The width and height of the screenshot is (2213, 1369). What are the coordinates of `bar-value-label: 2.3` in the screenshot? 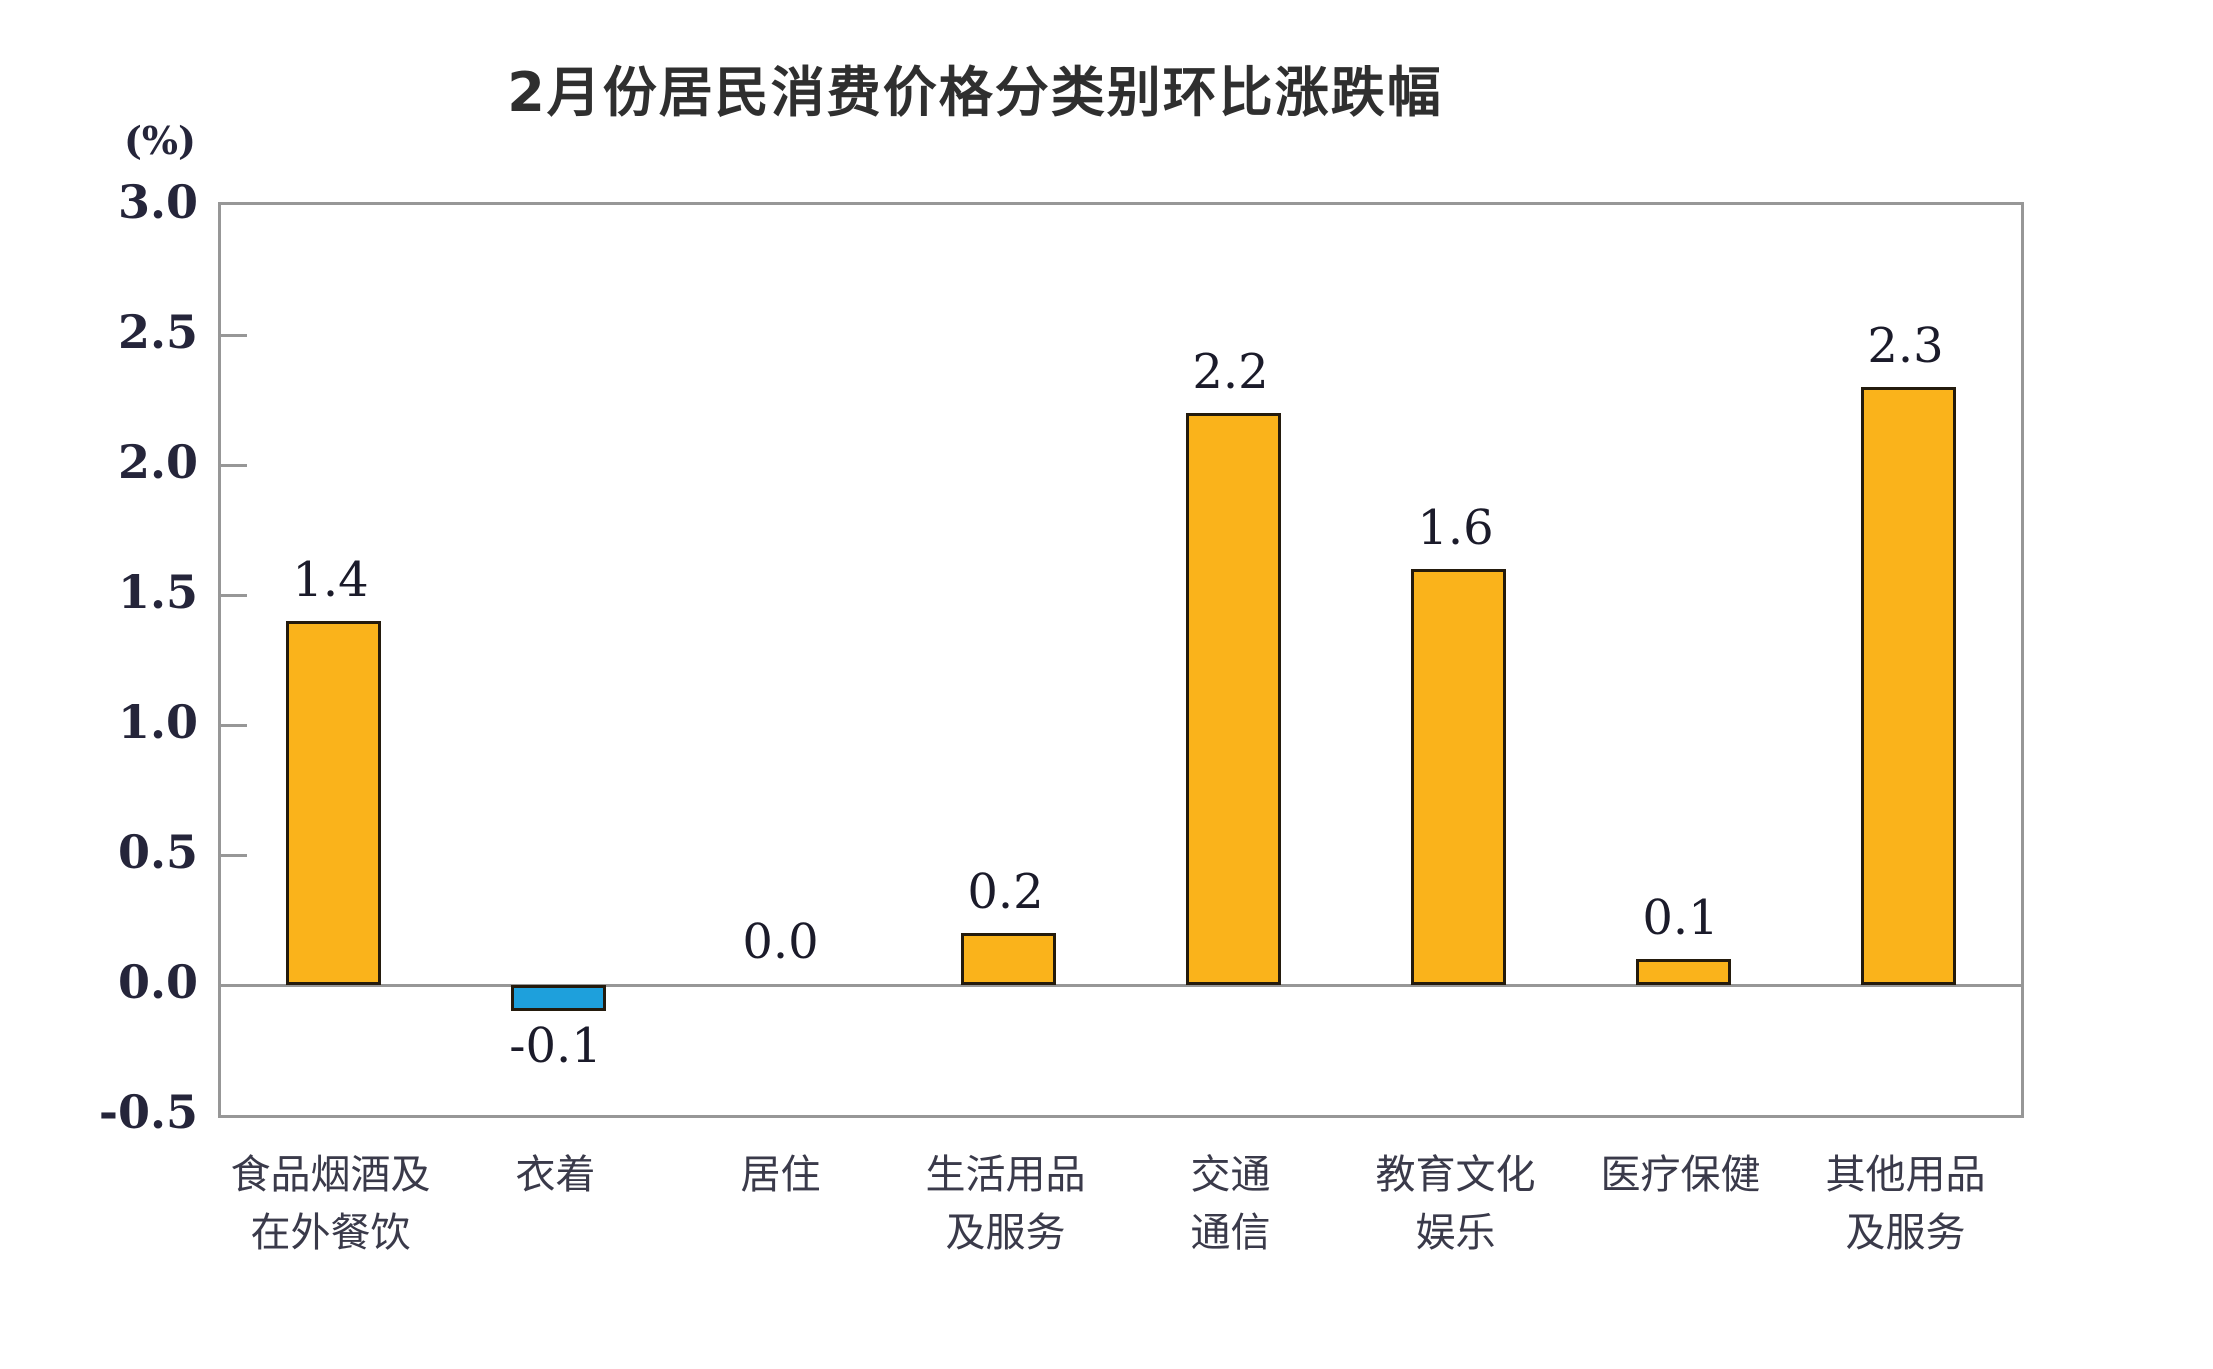 It's located at (1905, 346).